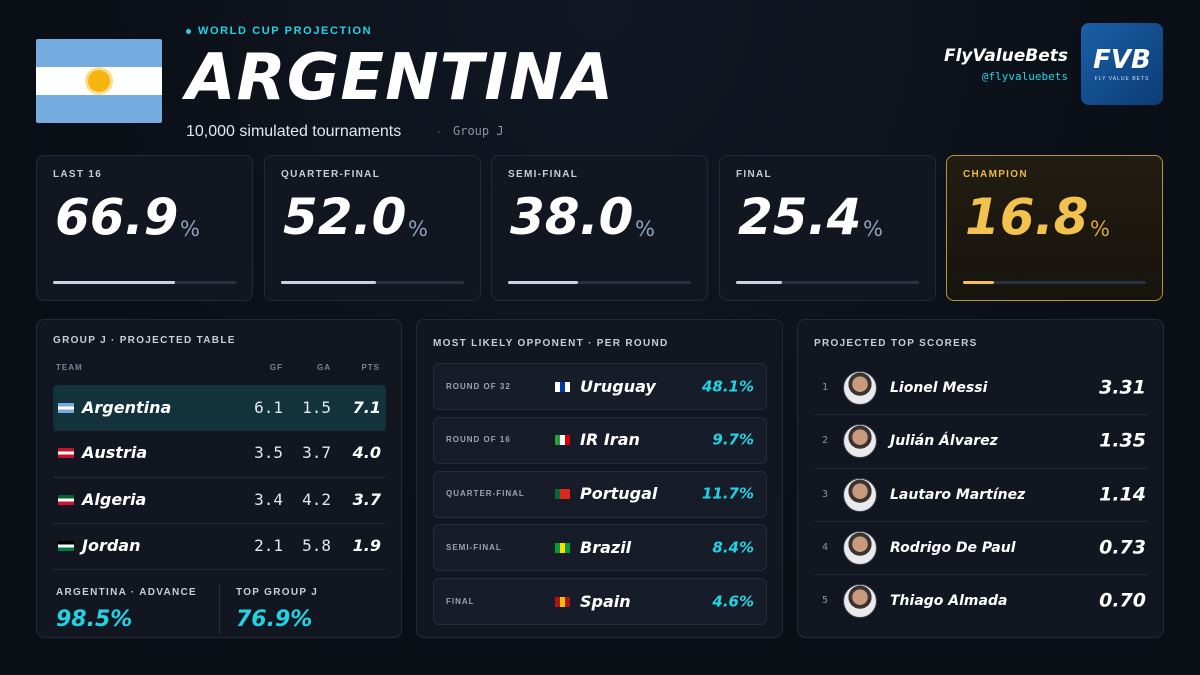 The width and height of the screenshot is (1200, 675). I want to click on stage-value: 66.9, so click(117, 217).